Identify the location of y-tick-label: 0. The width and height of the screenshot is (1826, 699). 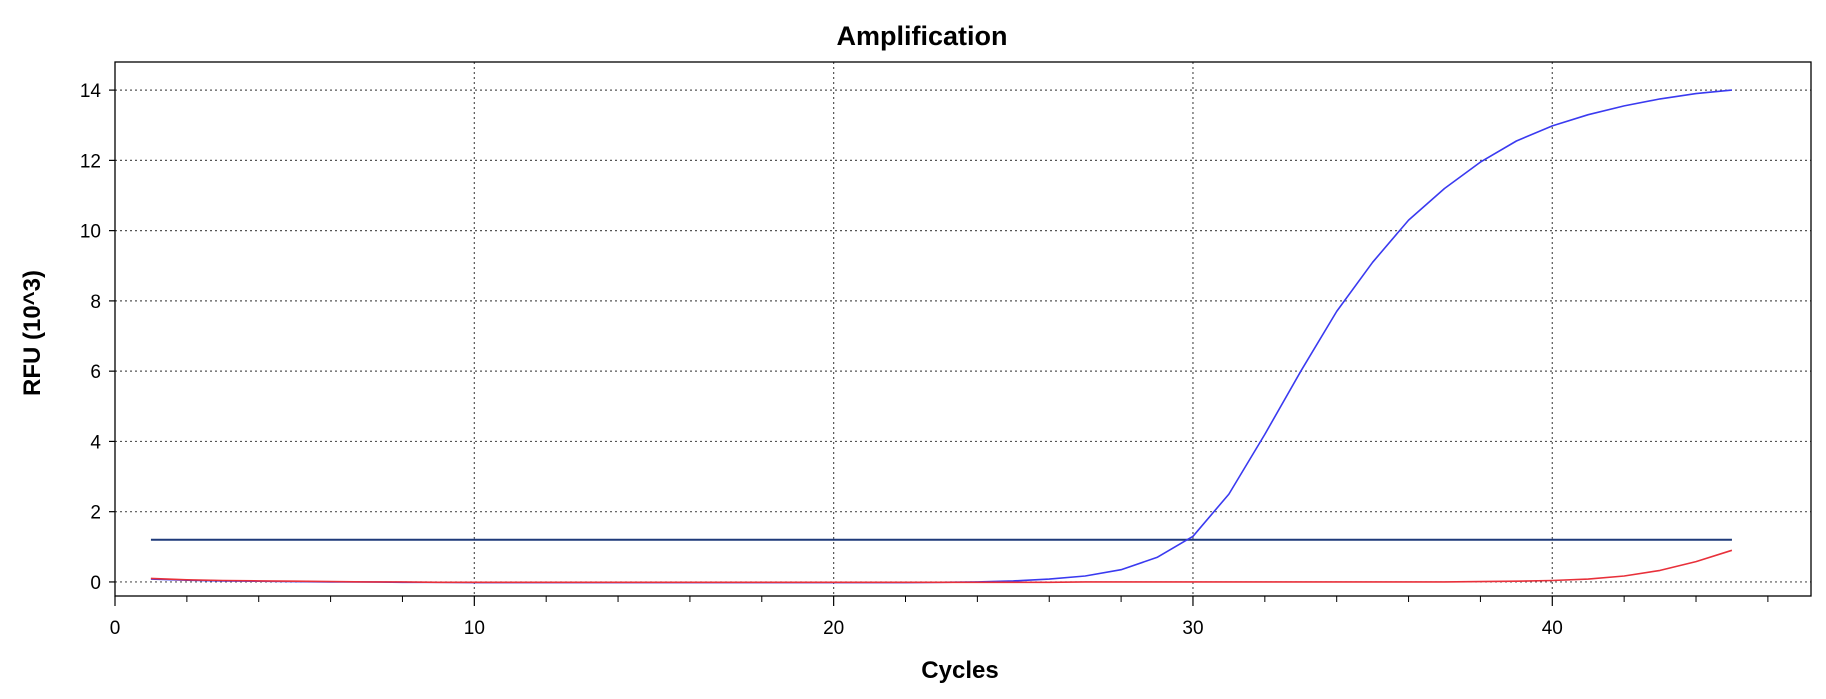
(95, 583).